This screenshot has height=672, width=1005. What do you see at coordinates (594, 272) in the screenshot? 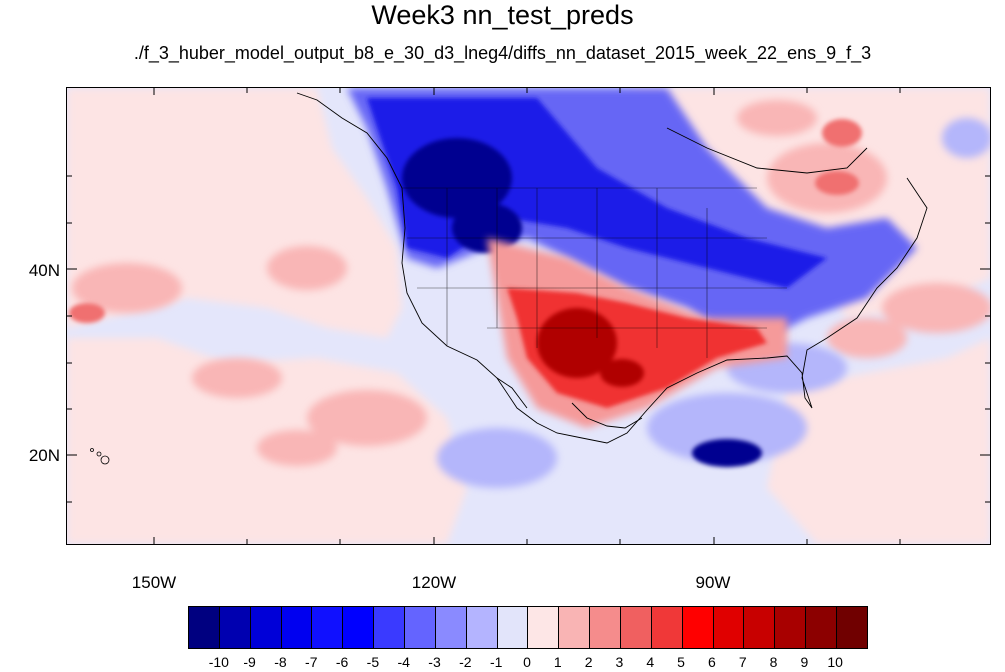
I see `state-borders` at bounding box center [594, 272].